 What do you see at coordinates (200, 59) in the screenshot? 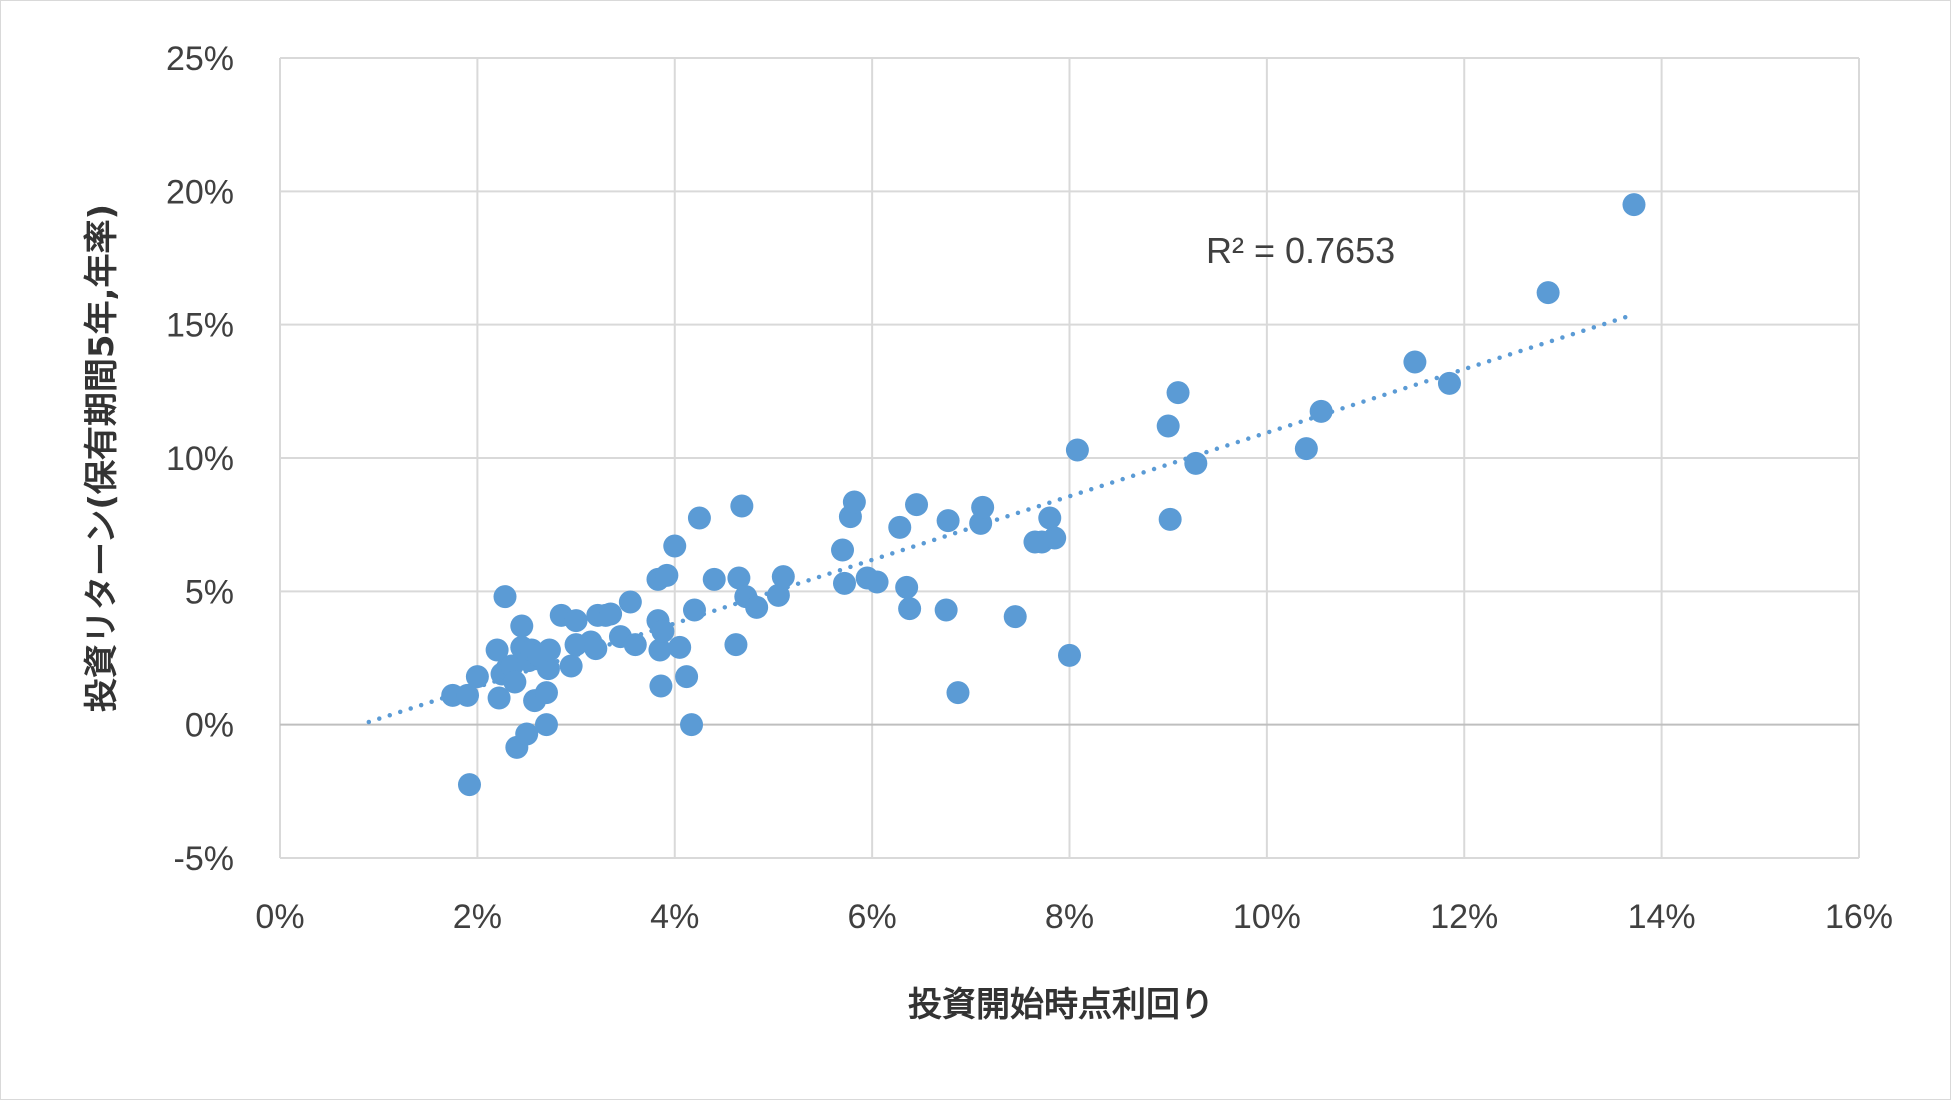
I see `y-tick-label: 25%` at bounding box center [200, 59].